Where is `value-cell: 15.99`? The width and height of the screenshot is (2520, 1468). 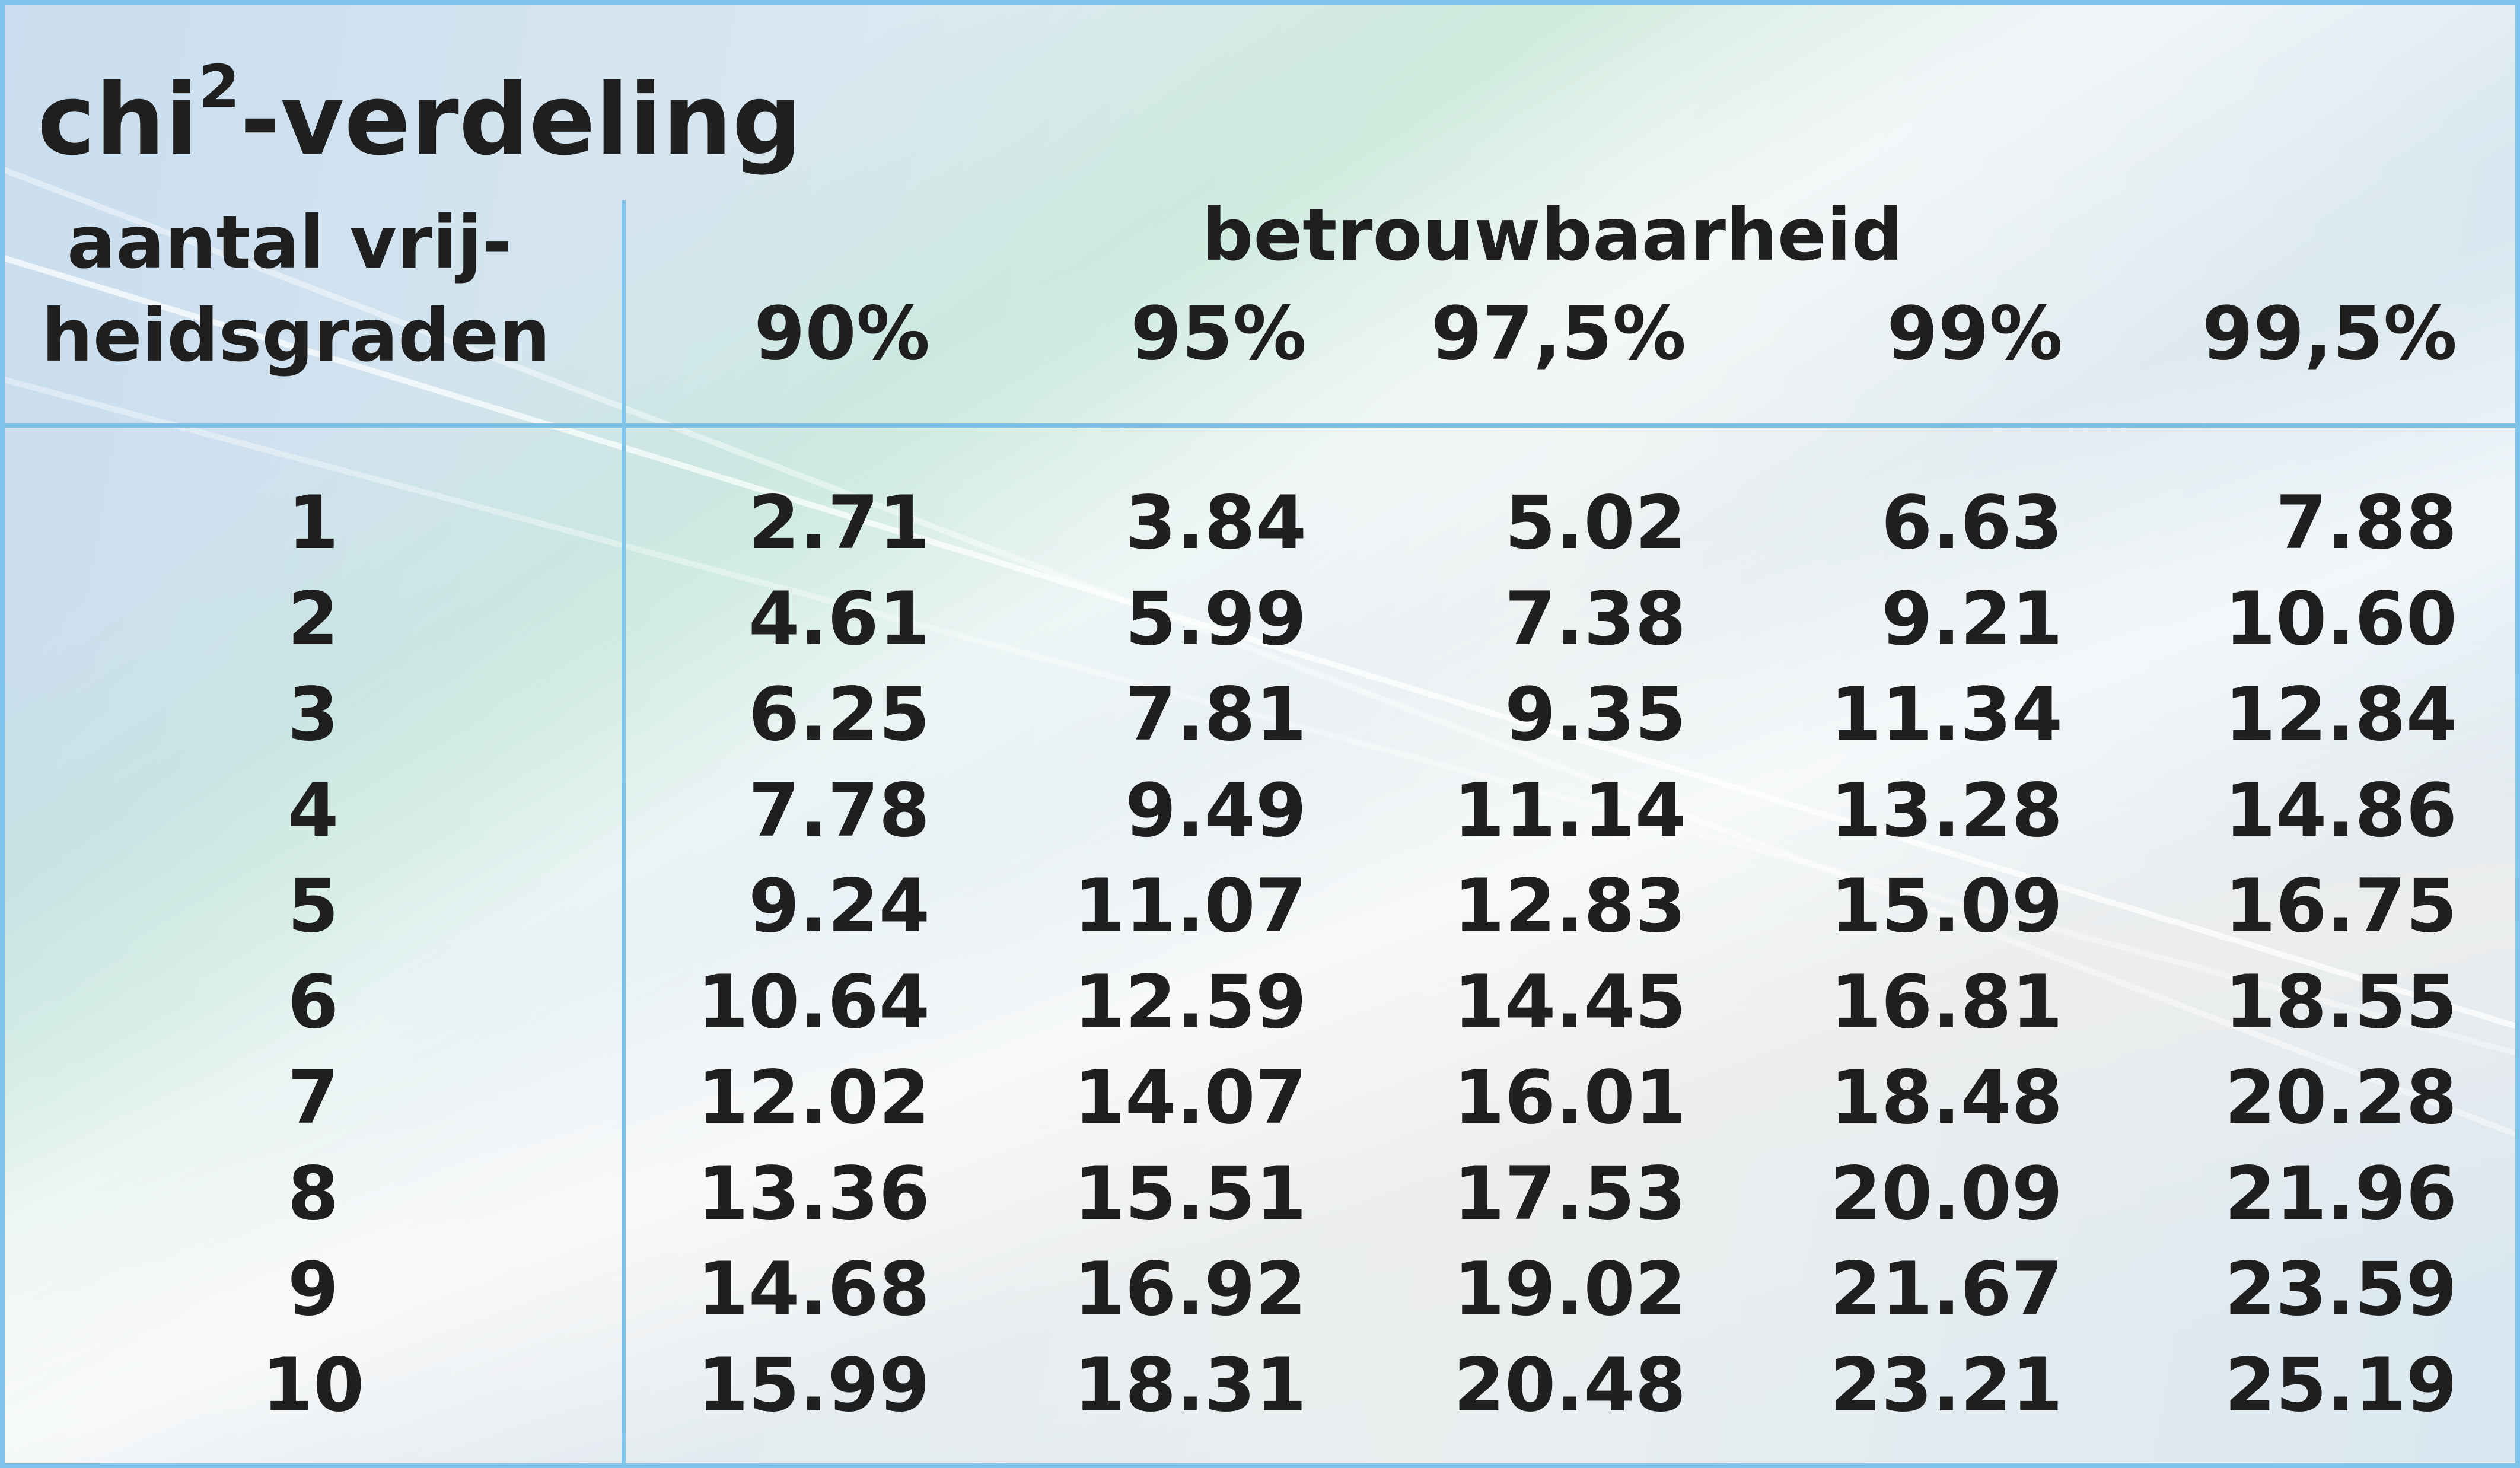 value-cell: 15.99 is located at coordinates (813, 1385).